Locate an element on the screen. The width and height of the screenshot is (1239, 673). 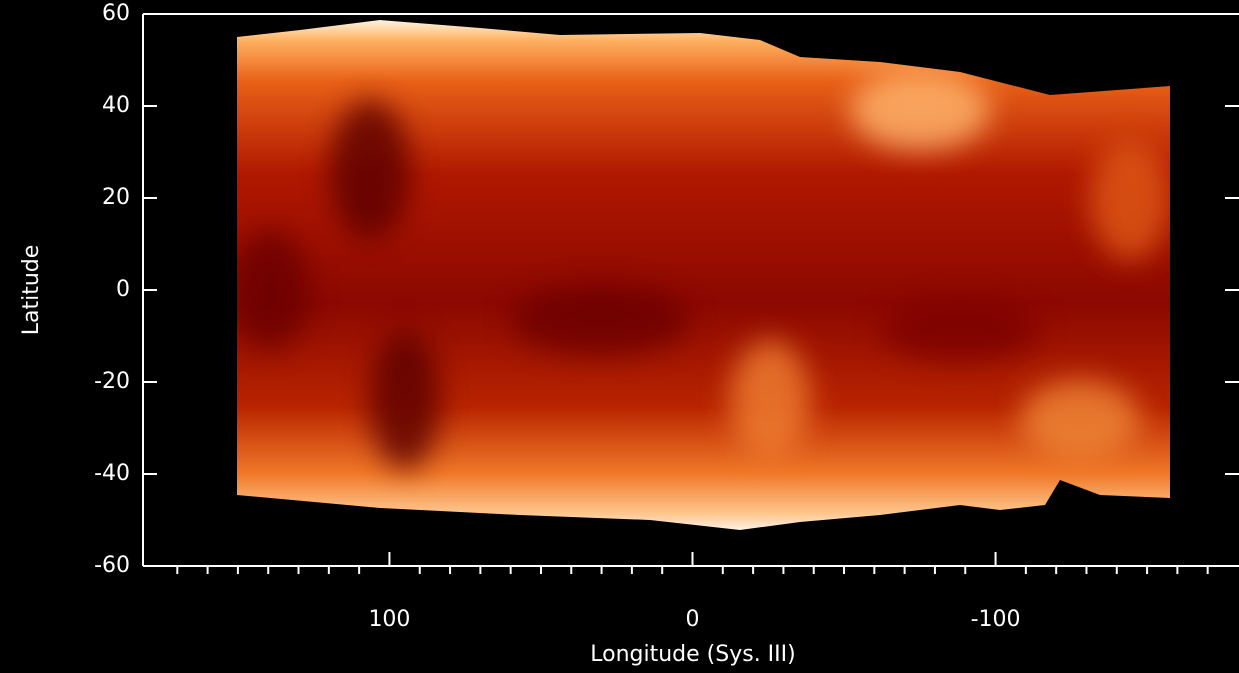
x-tick-label: 100 is located at coordinates (389, 619).